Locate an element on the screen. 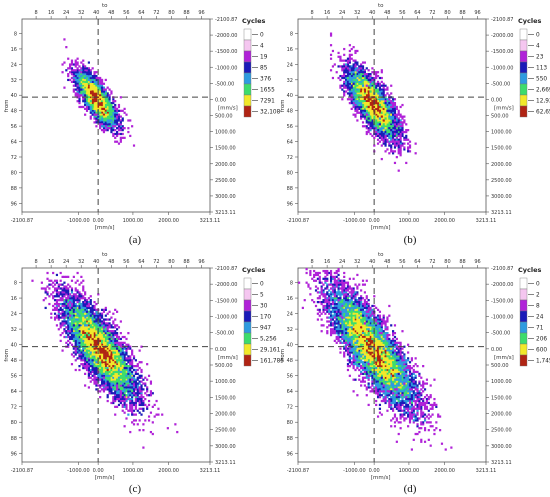  right-tick-label: 2500.00 is located at coordinates (225, 431).